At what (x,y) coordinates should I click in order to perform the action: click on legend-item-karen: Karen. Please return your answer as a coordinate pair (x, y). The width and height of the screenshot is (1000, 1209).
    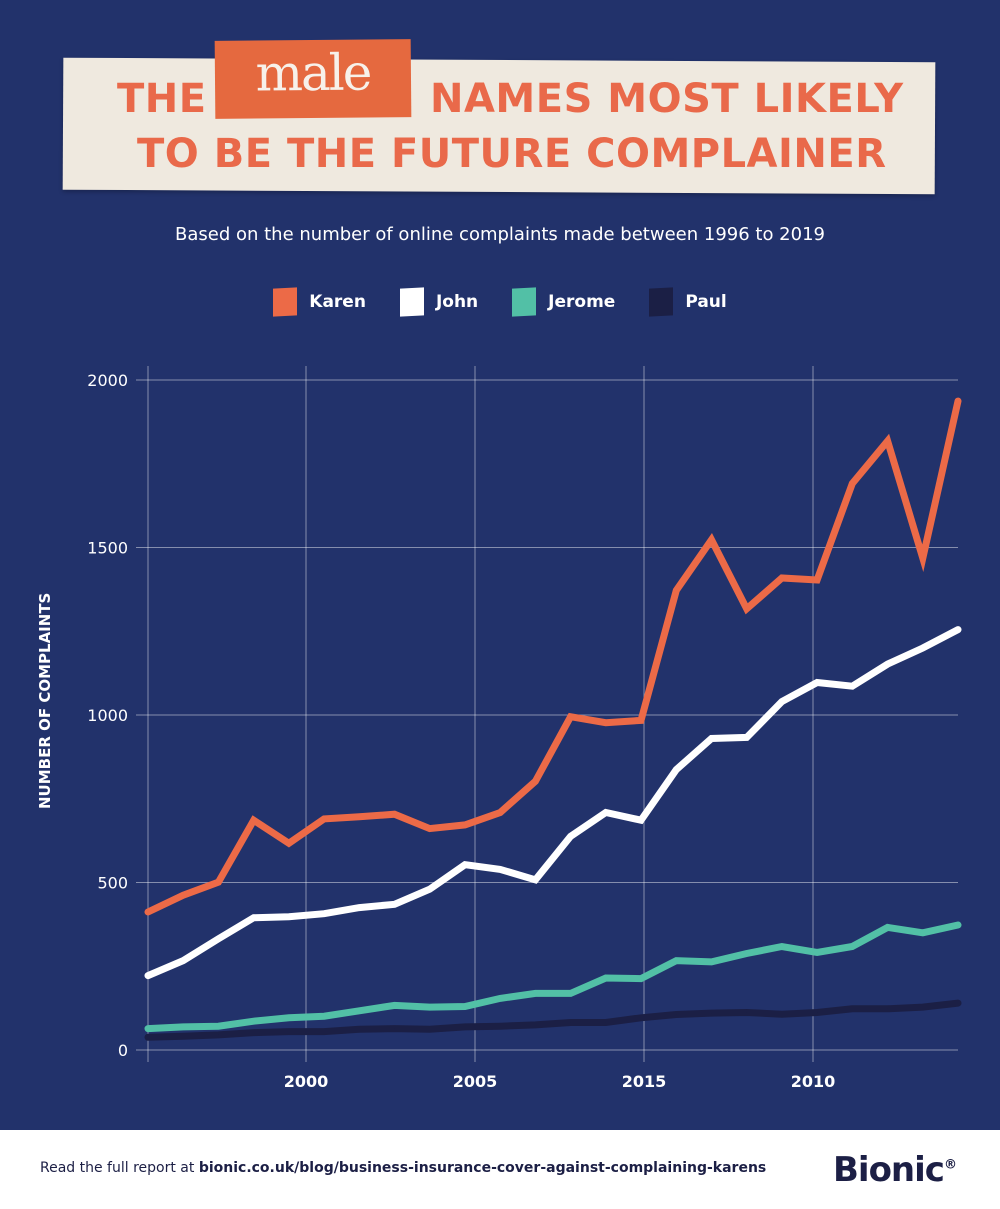
    Looking at the image, I should click on (319, 302).